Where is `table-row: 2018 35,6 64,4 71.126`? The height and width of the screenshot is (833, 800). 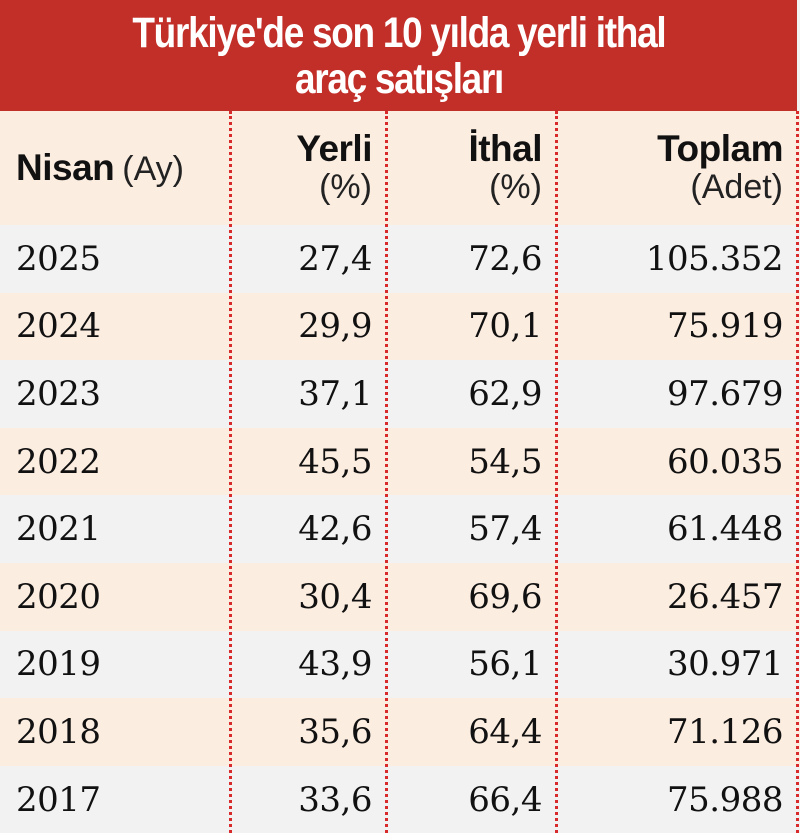
table-row: 2018 35,6 64,4 71.126 is located at coordinates (400, 732).